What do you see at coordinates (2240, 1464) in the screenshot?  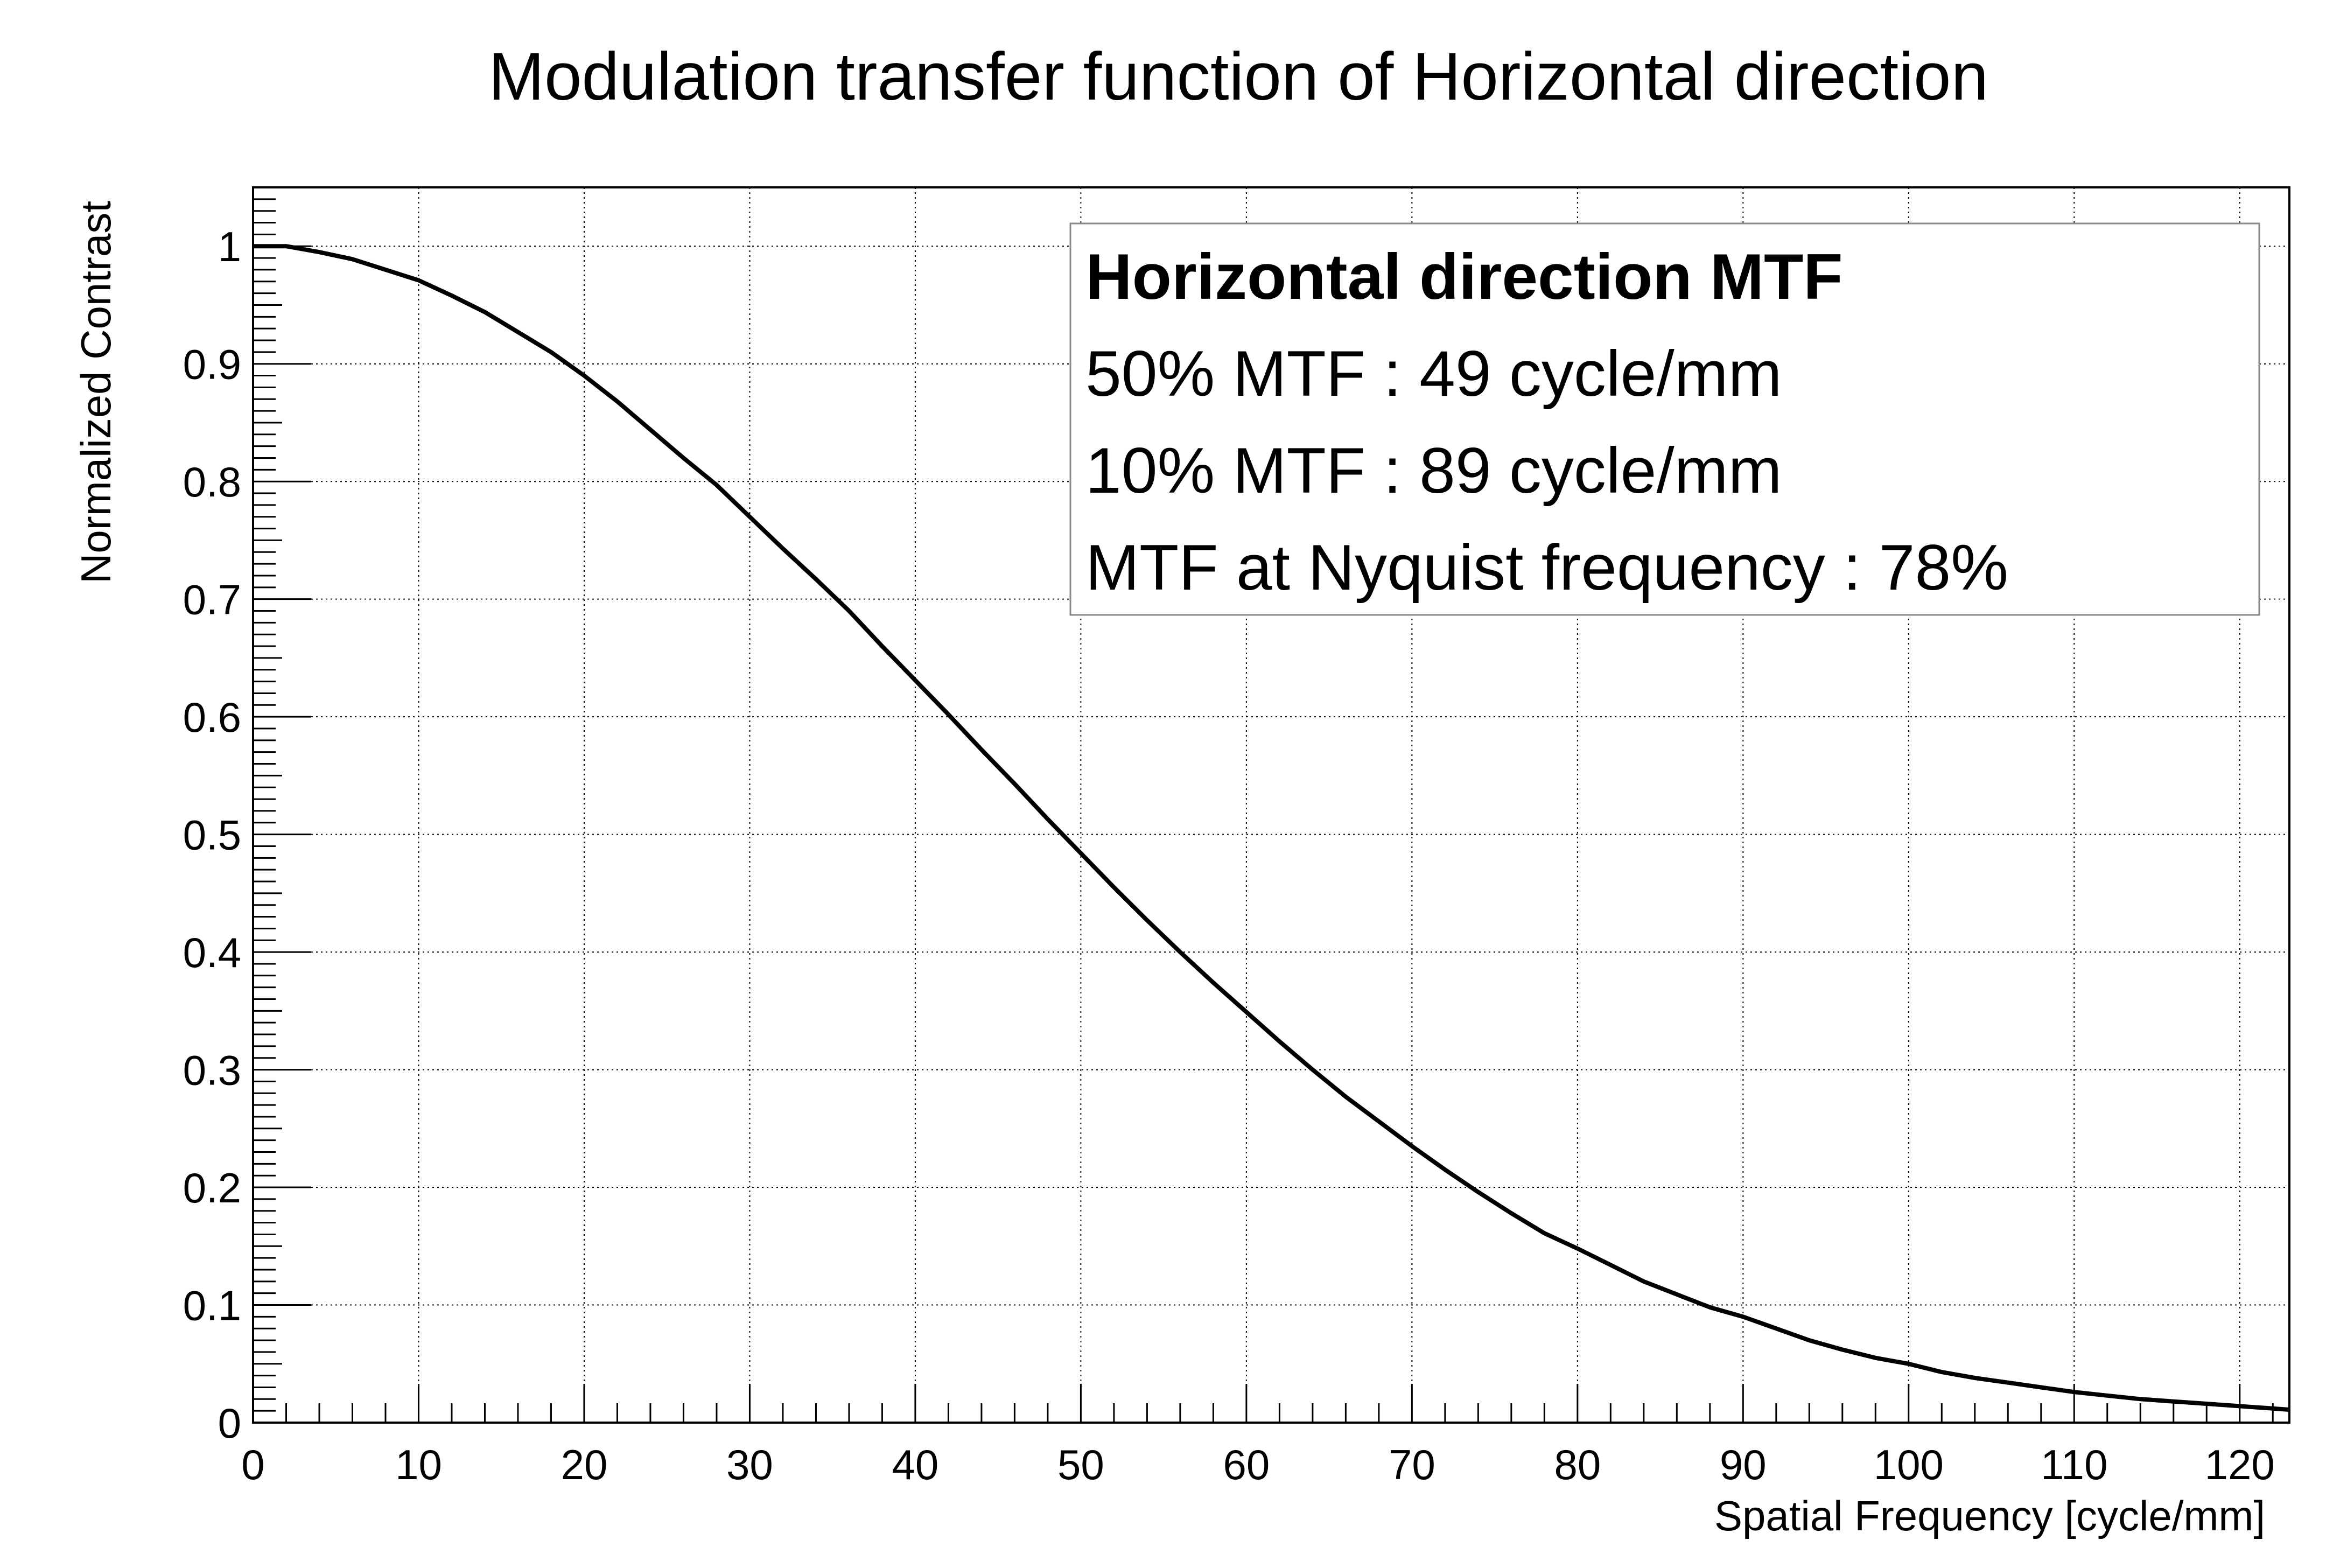 I see `x-tick-label: 120` at bounding box center [2240, 1464].